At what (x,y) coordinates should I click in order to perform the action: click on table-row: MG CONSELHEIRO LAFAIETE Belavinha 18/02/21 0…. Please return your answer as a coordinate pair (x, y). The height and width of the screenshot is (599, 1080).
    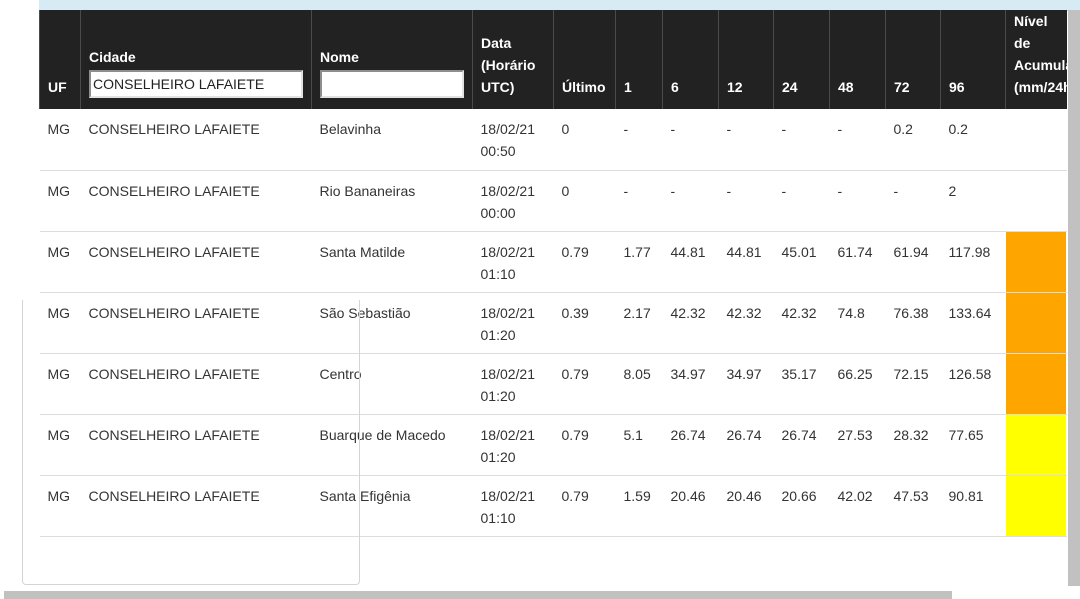
    Looking at the image, I should click on (553, 140).